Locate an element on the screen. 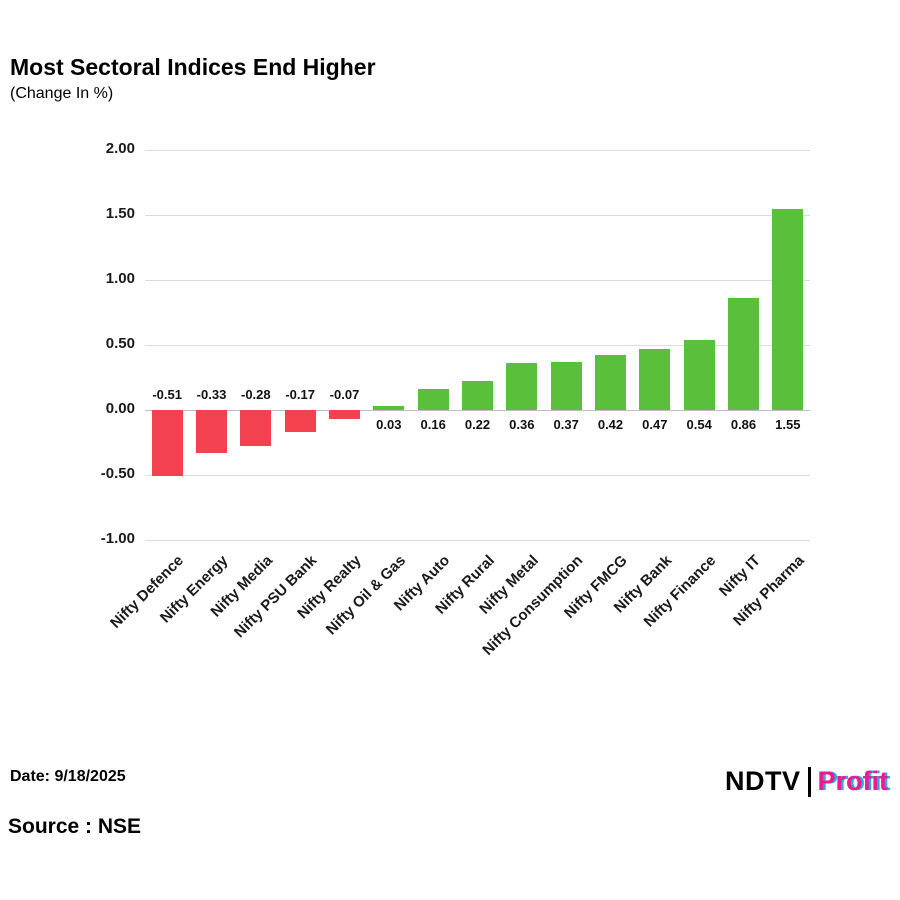 The width and height of the screenshot is (900, 900). y-axis-tick-label: 0.50 is located at coordinates (120, 343).